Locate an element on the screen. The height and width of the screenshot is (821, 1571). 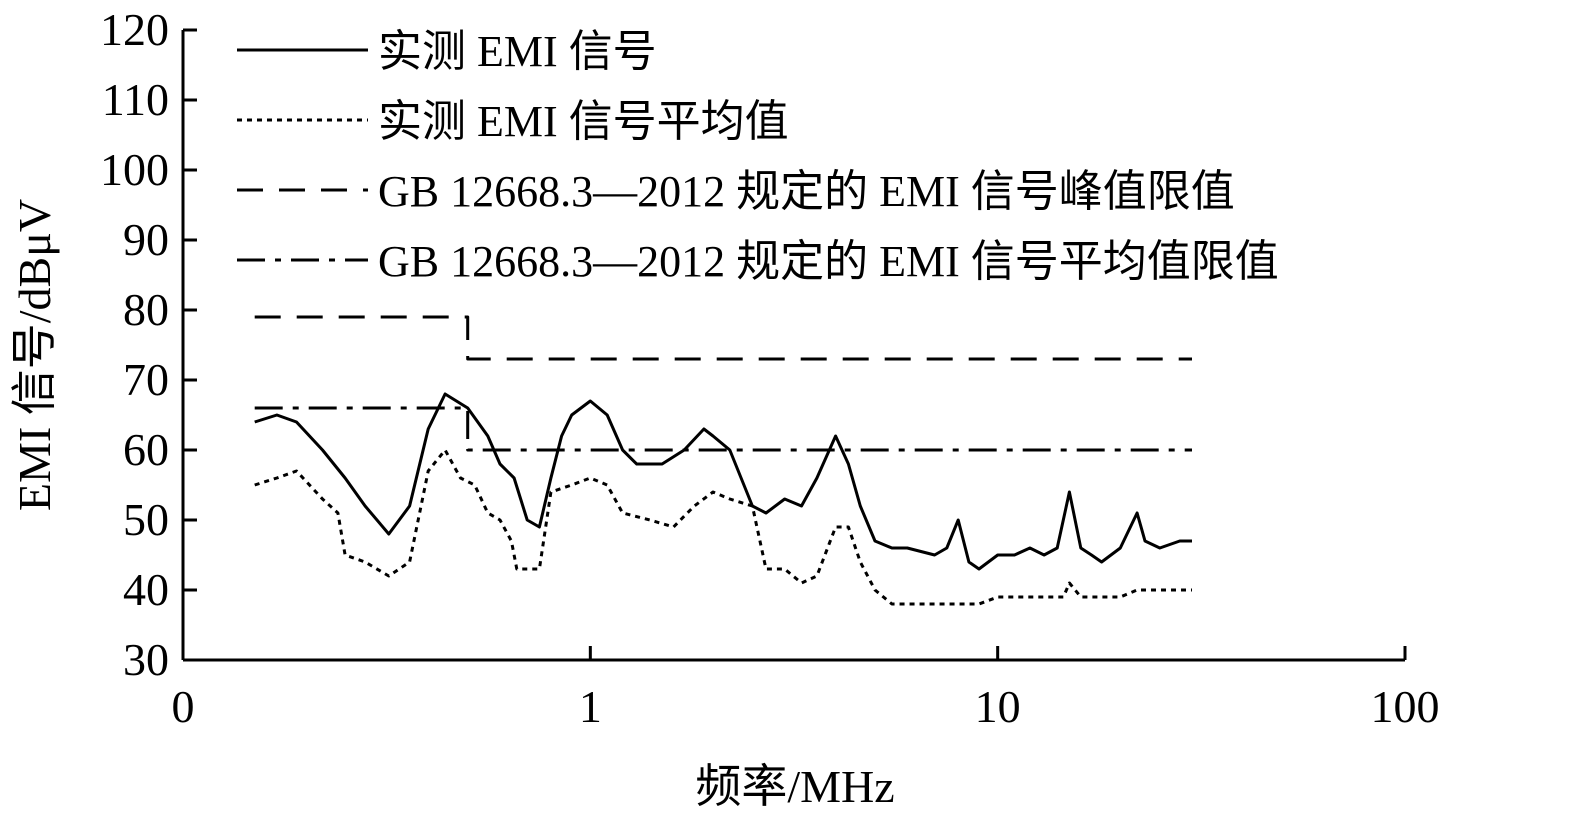
y-tick-label: 90 is located at coordinates (146, 239).